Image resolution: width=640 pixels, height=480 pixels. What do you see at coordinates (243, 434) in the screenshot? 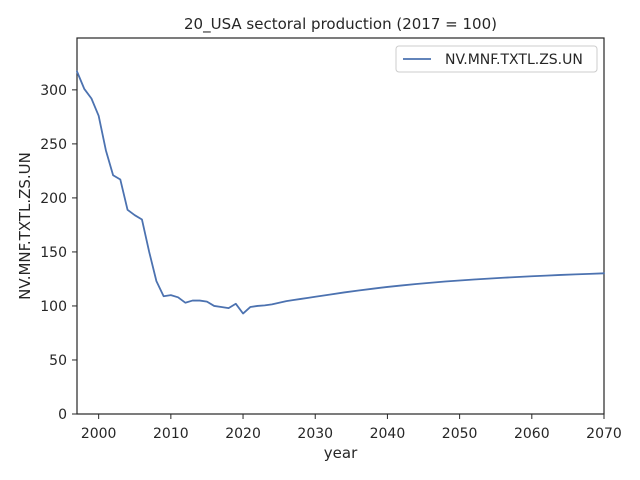
I see `x-tick-label: 2020` at bounding box center [243, 434].